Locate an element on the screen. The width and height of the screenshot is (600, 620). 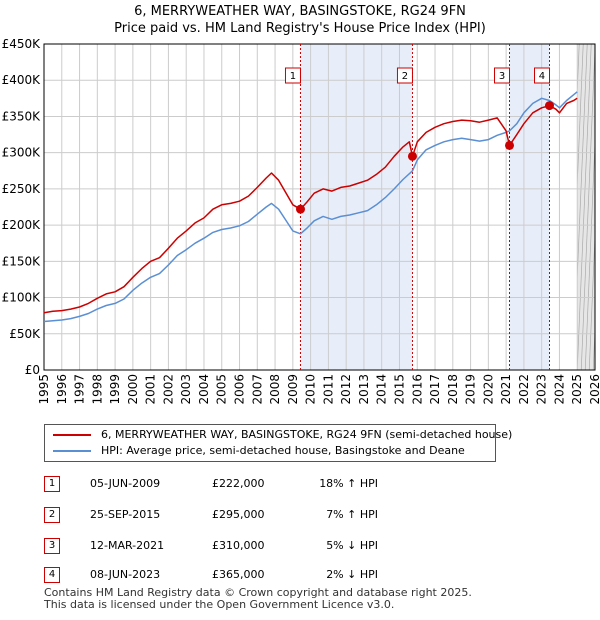
x-tick-label: 2001 is located at coordinates (151, 389).